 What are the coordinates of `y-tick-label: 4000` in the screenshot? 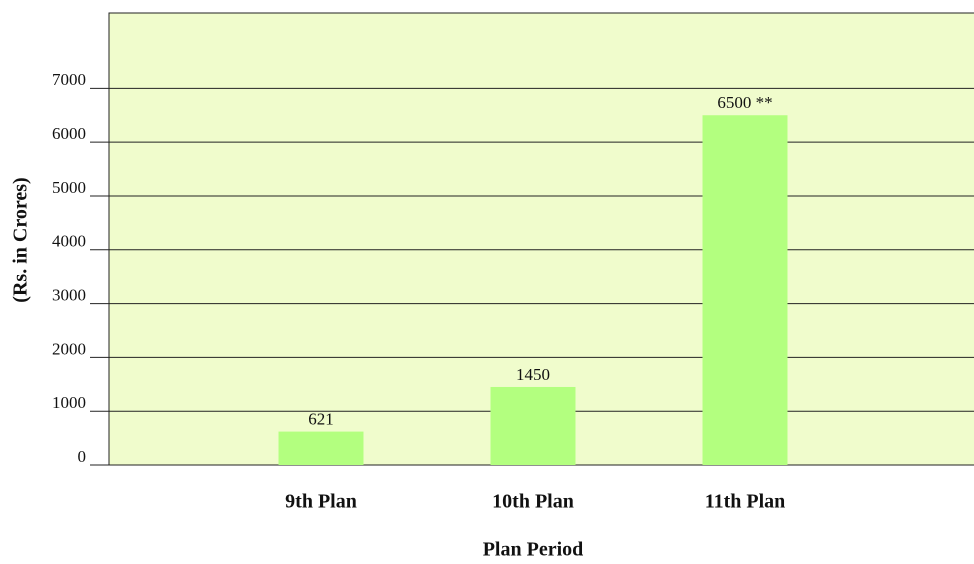 It's located at (69, 241).